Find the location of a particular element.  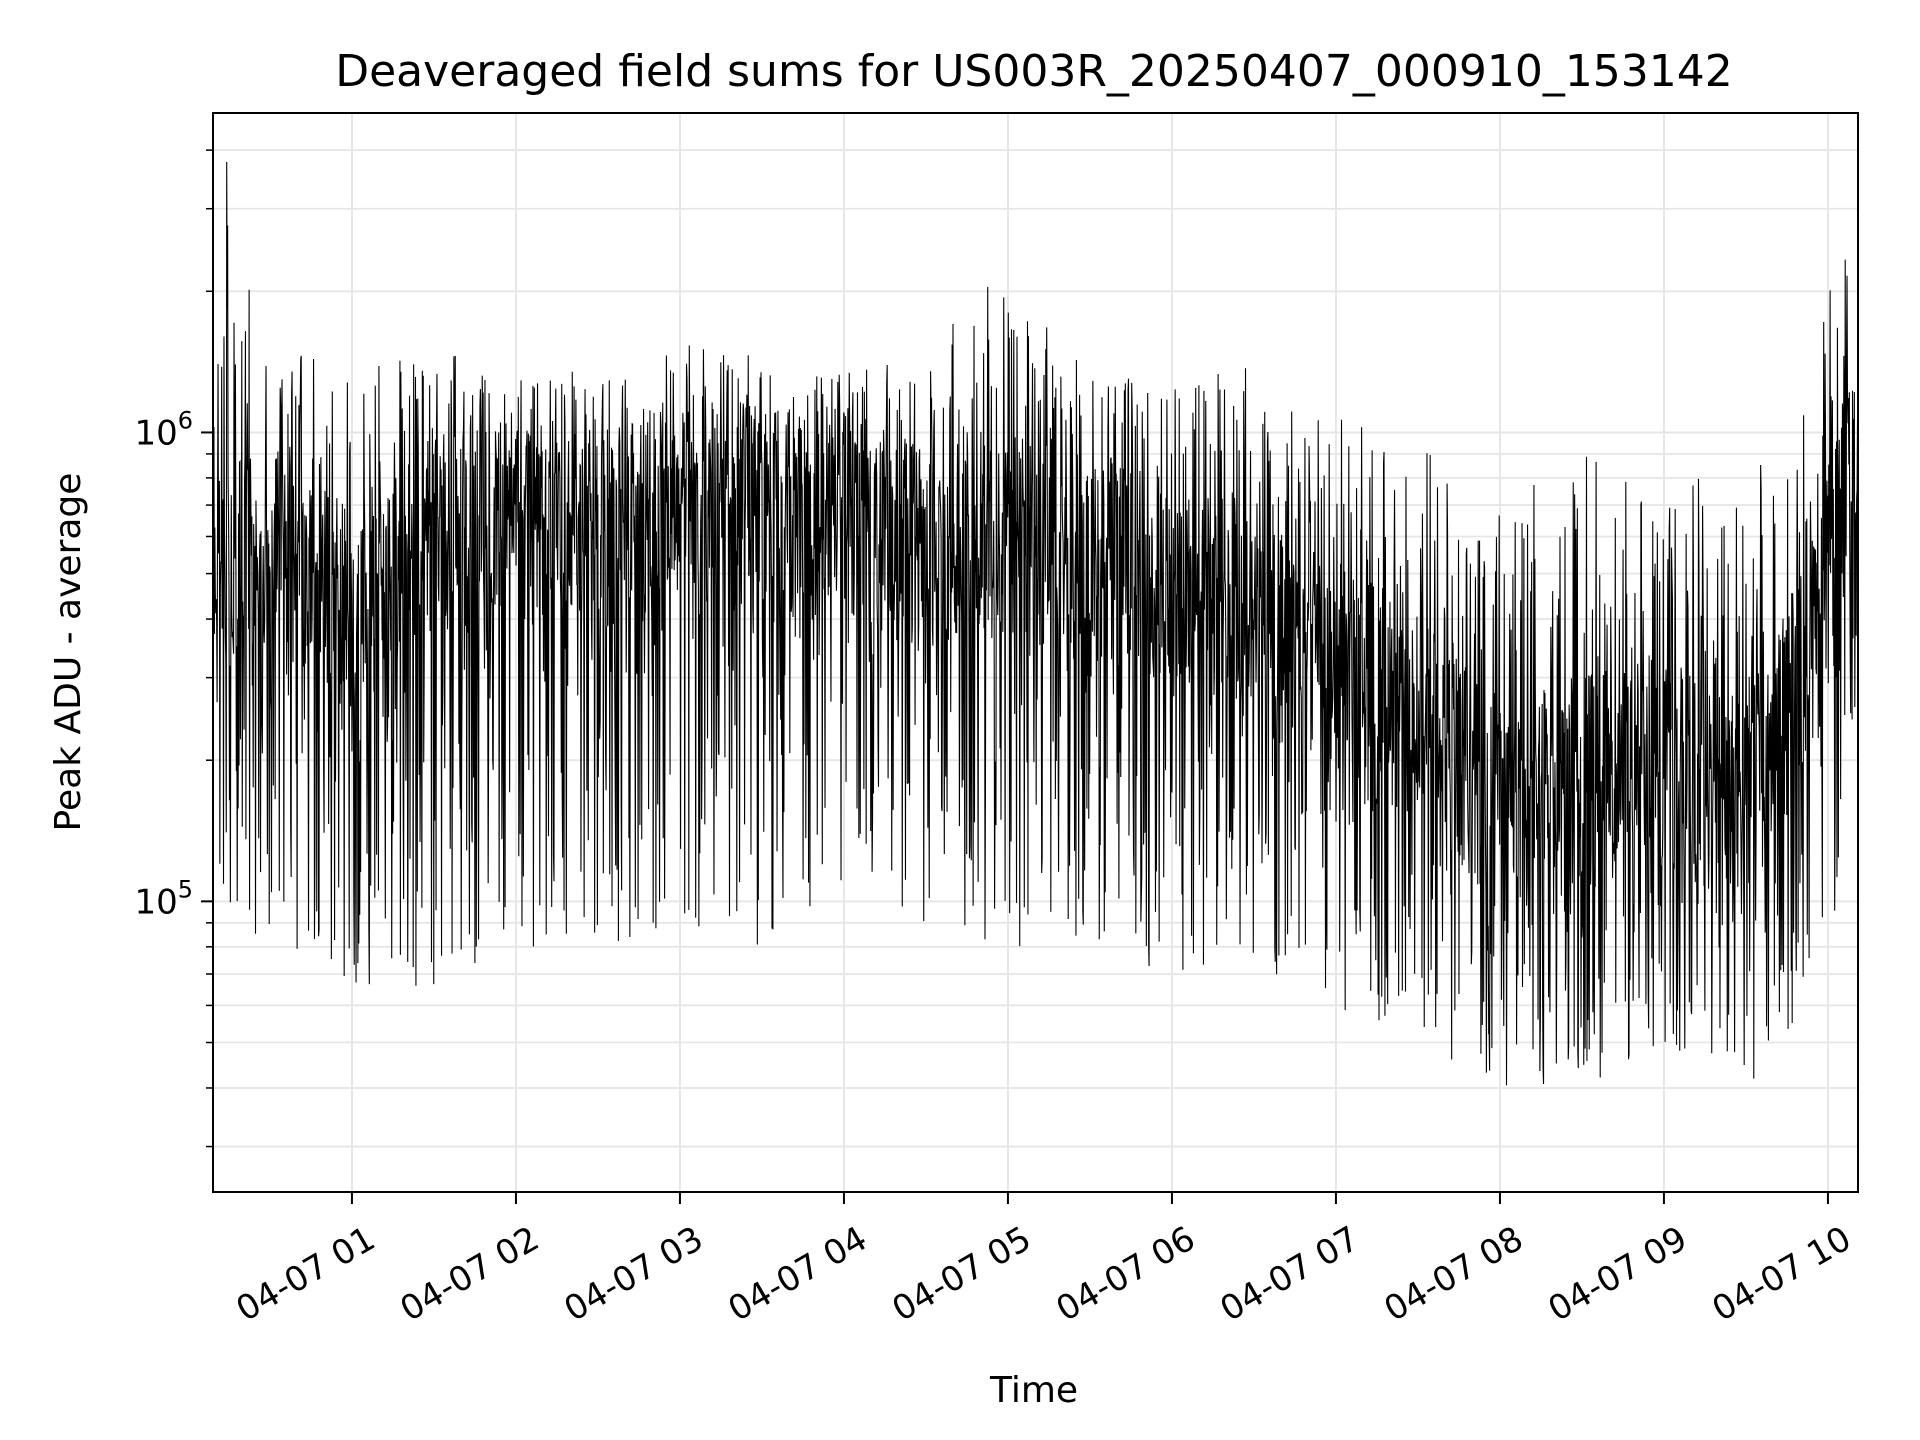

y-axis-label: Peak ADU - average is located at coordinates (68, 652).